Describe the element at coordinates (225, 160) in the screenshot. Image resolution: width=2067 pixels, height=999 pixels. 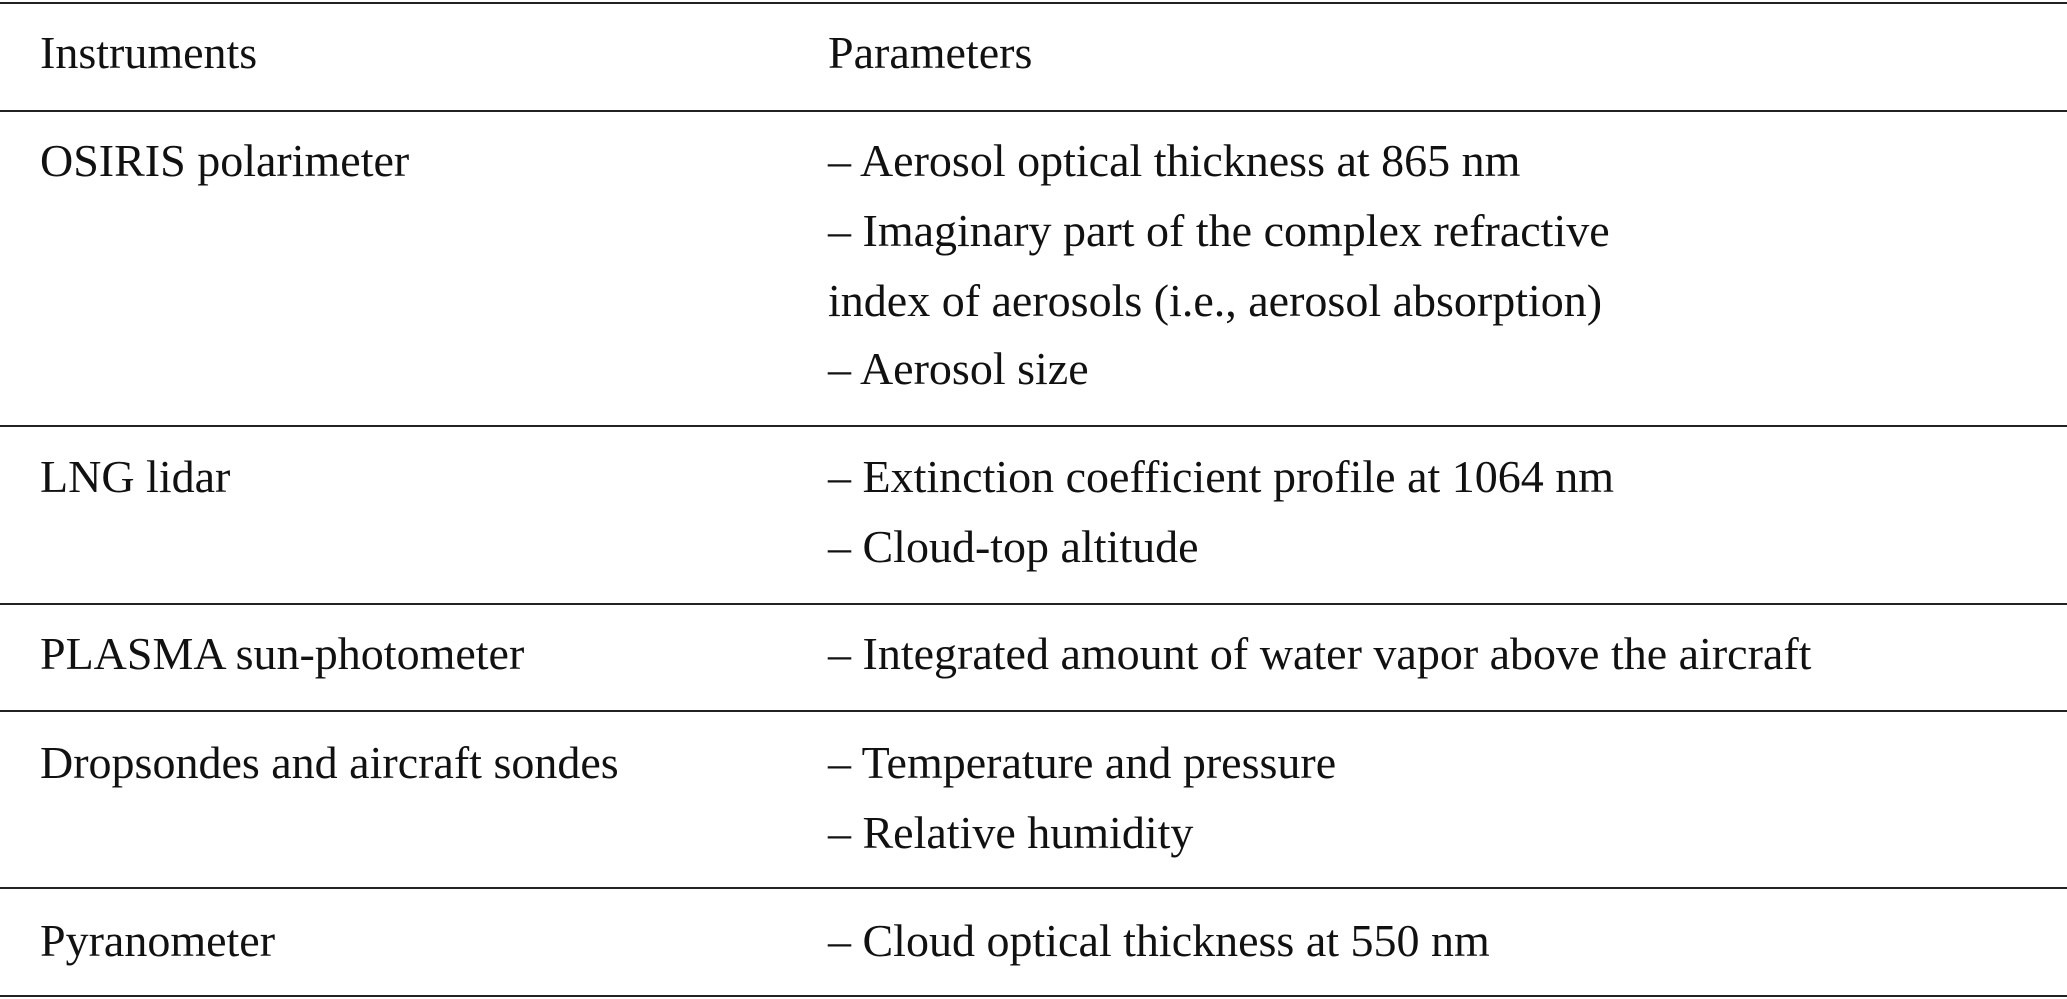
I see `instrument-cell: OSIRIS polarimeter` at that location.